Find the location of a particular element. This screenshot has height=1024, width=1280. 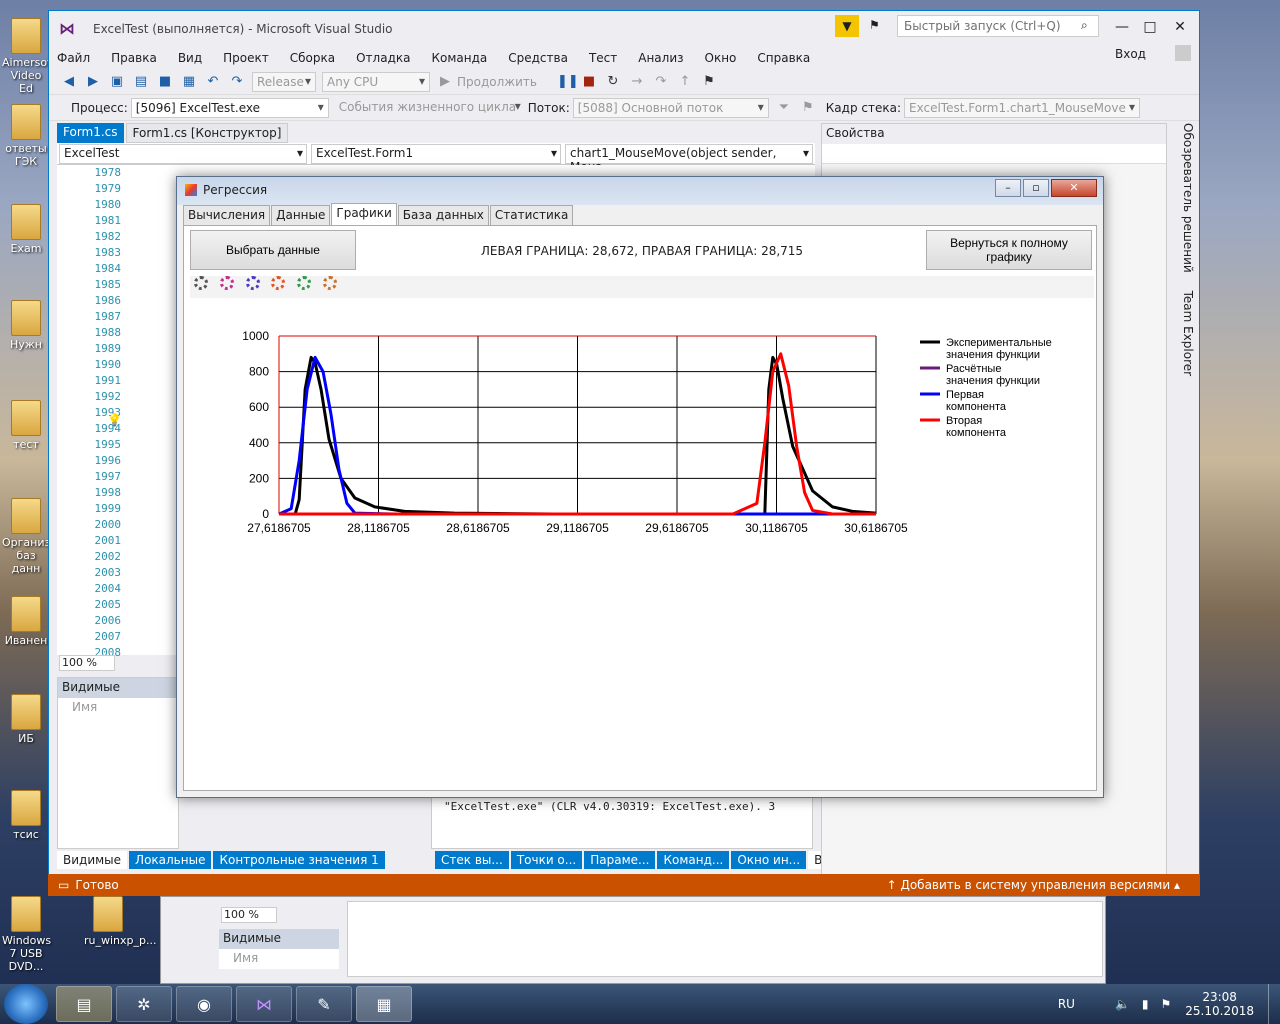

menu-item: Файл is located at coordinates (74, 58).